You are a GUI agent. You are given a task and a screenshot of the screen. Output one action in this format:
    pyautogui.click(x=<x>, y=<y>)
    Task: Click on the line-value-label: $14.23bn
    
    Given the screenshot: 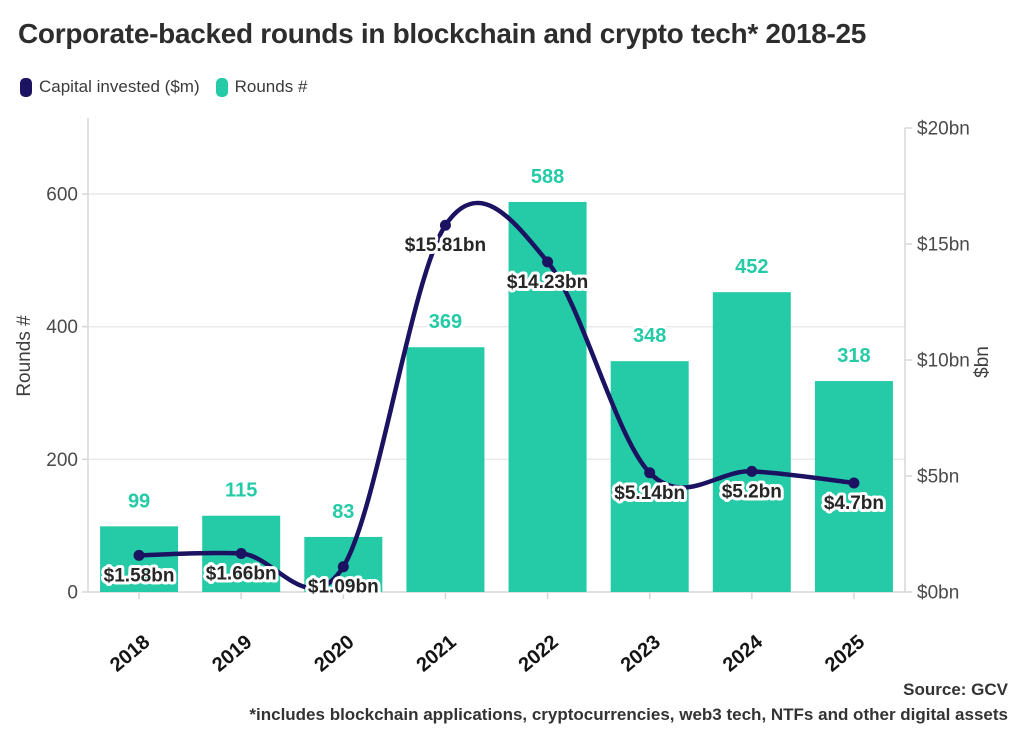 What is the action you would take?
    pyautogui.click(x=547, y=282)
    